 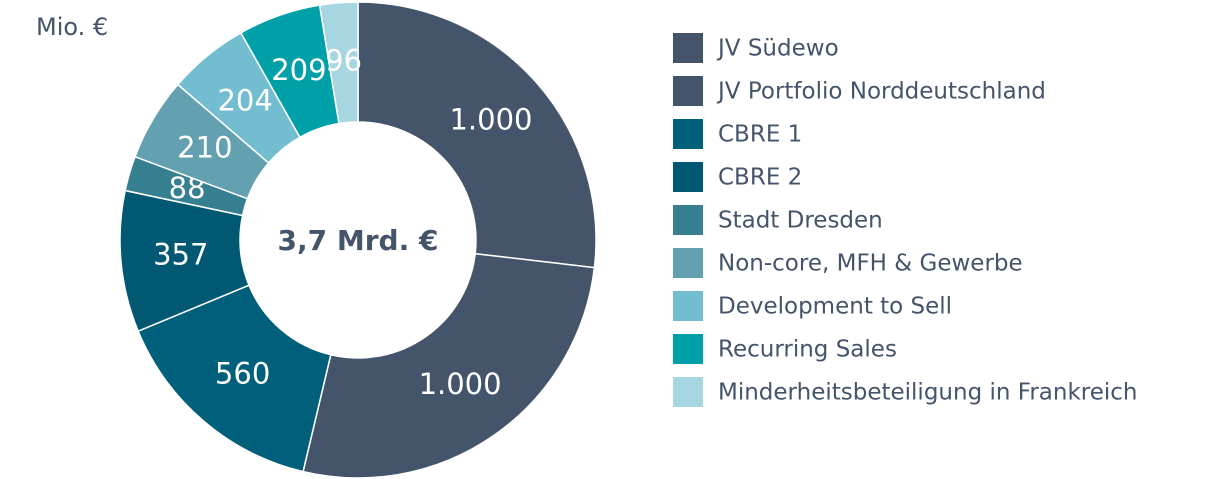 I want to click on value-label: 357, so click(x=180, y=254).